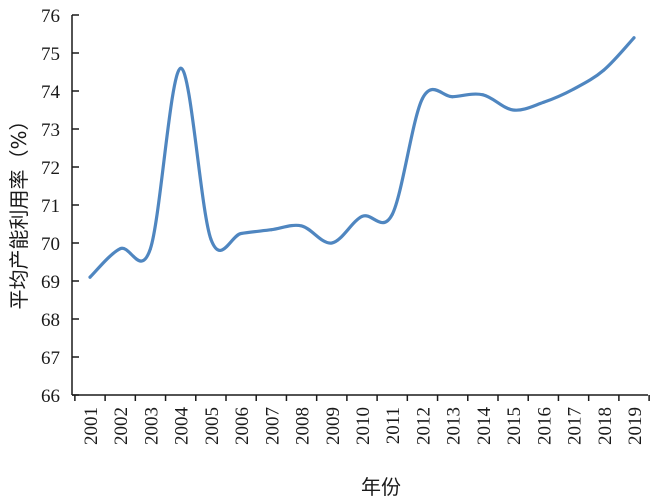 This screenshot has height=503, width=650. I want to click on x-tick-label: 2012, so click(423, 426).